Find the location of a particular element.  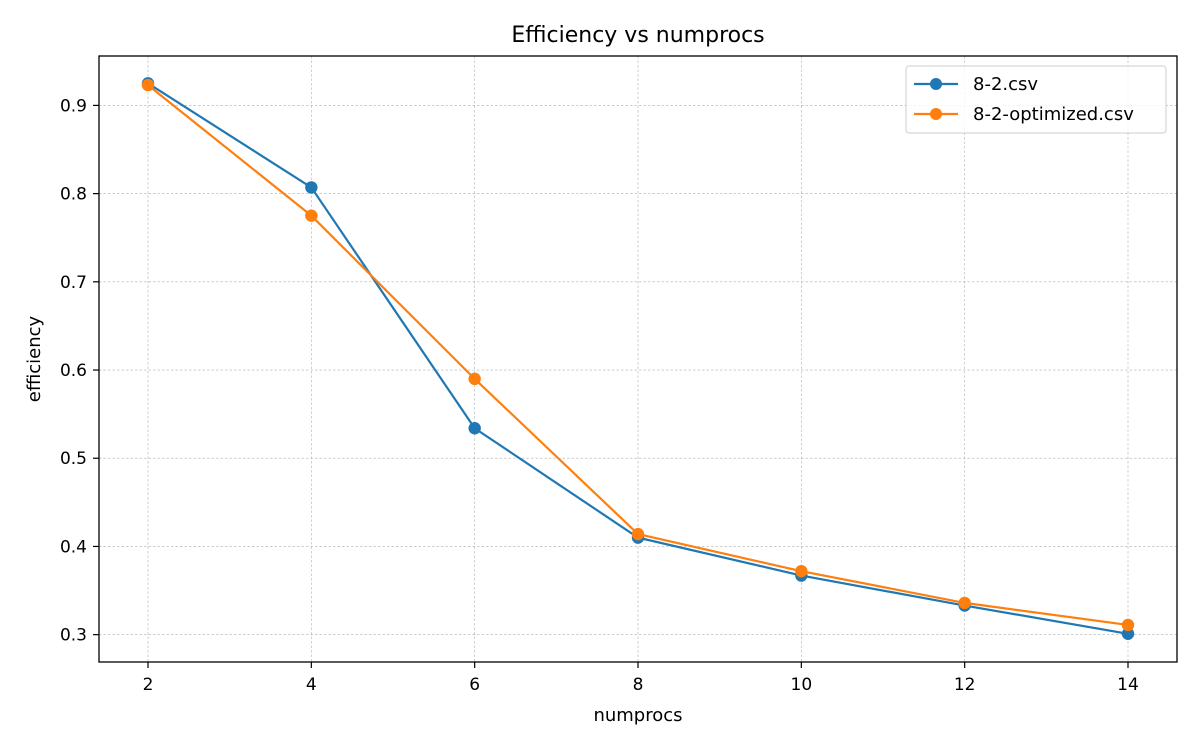

y-tick-label: 0.7 is located at coordinates (73, 283).